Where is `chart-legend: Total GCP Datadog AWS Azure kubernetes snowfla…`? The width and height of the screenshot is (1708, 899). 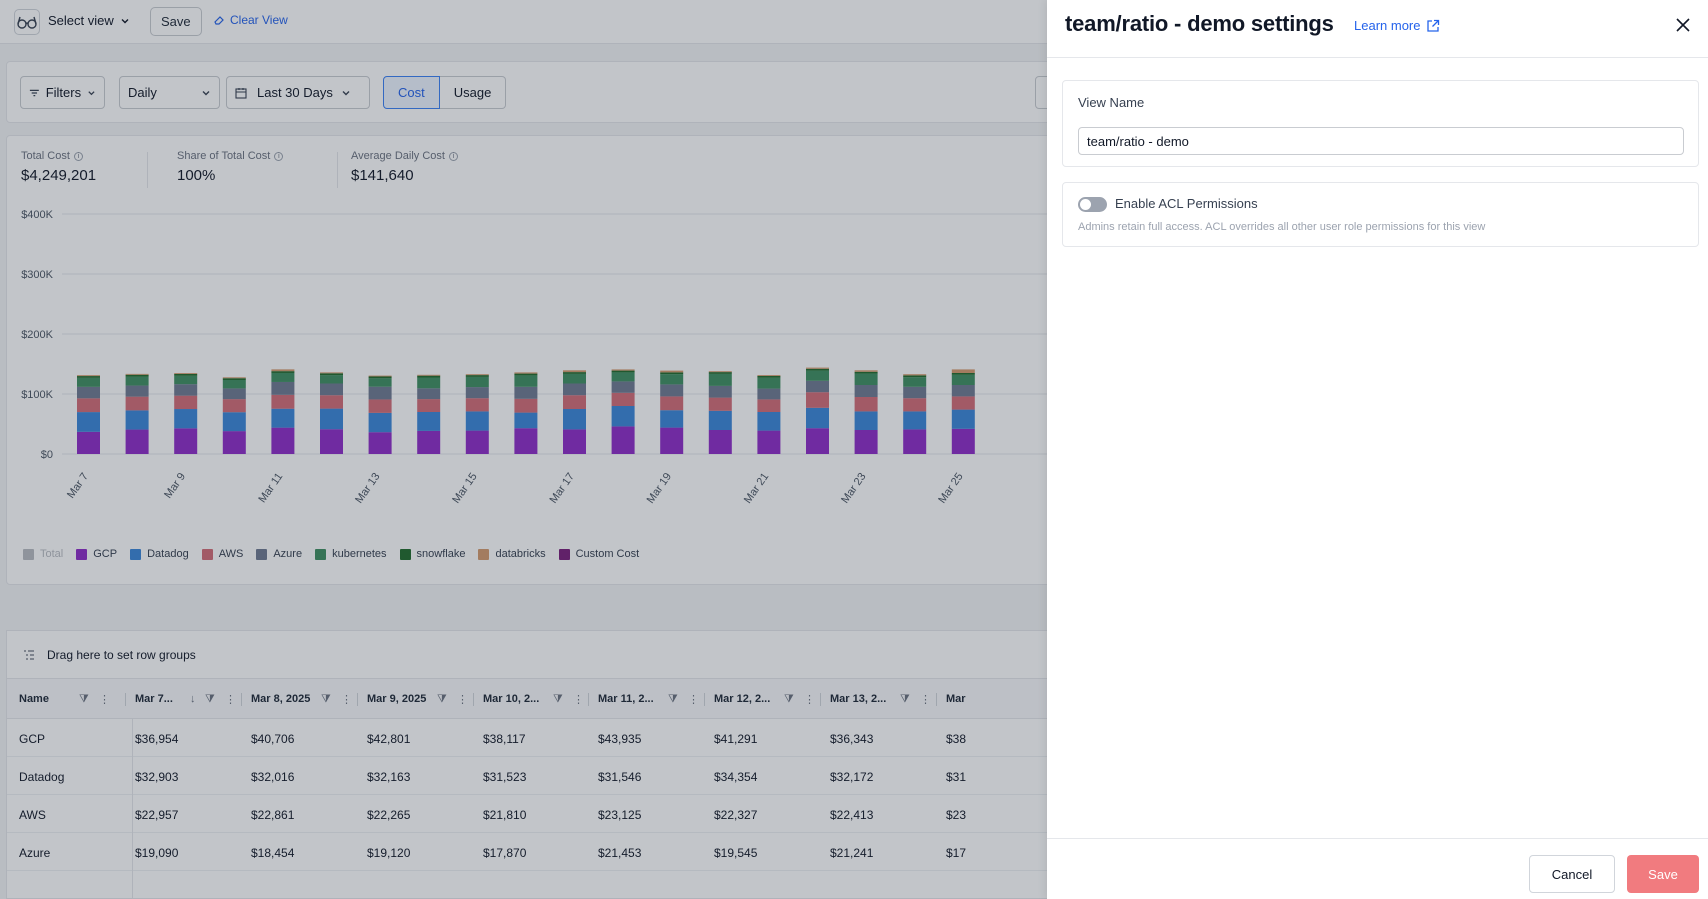
chart-legend: Total GCP Datadog AWS Azure kubernetes snowfla… is located at coordinates (331, 554).